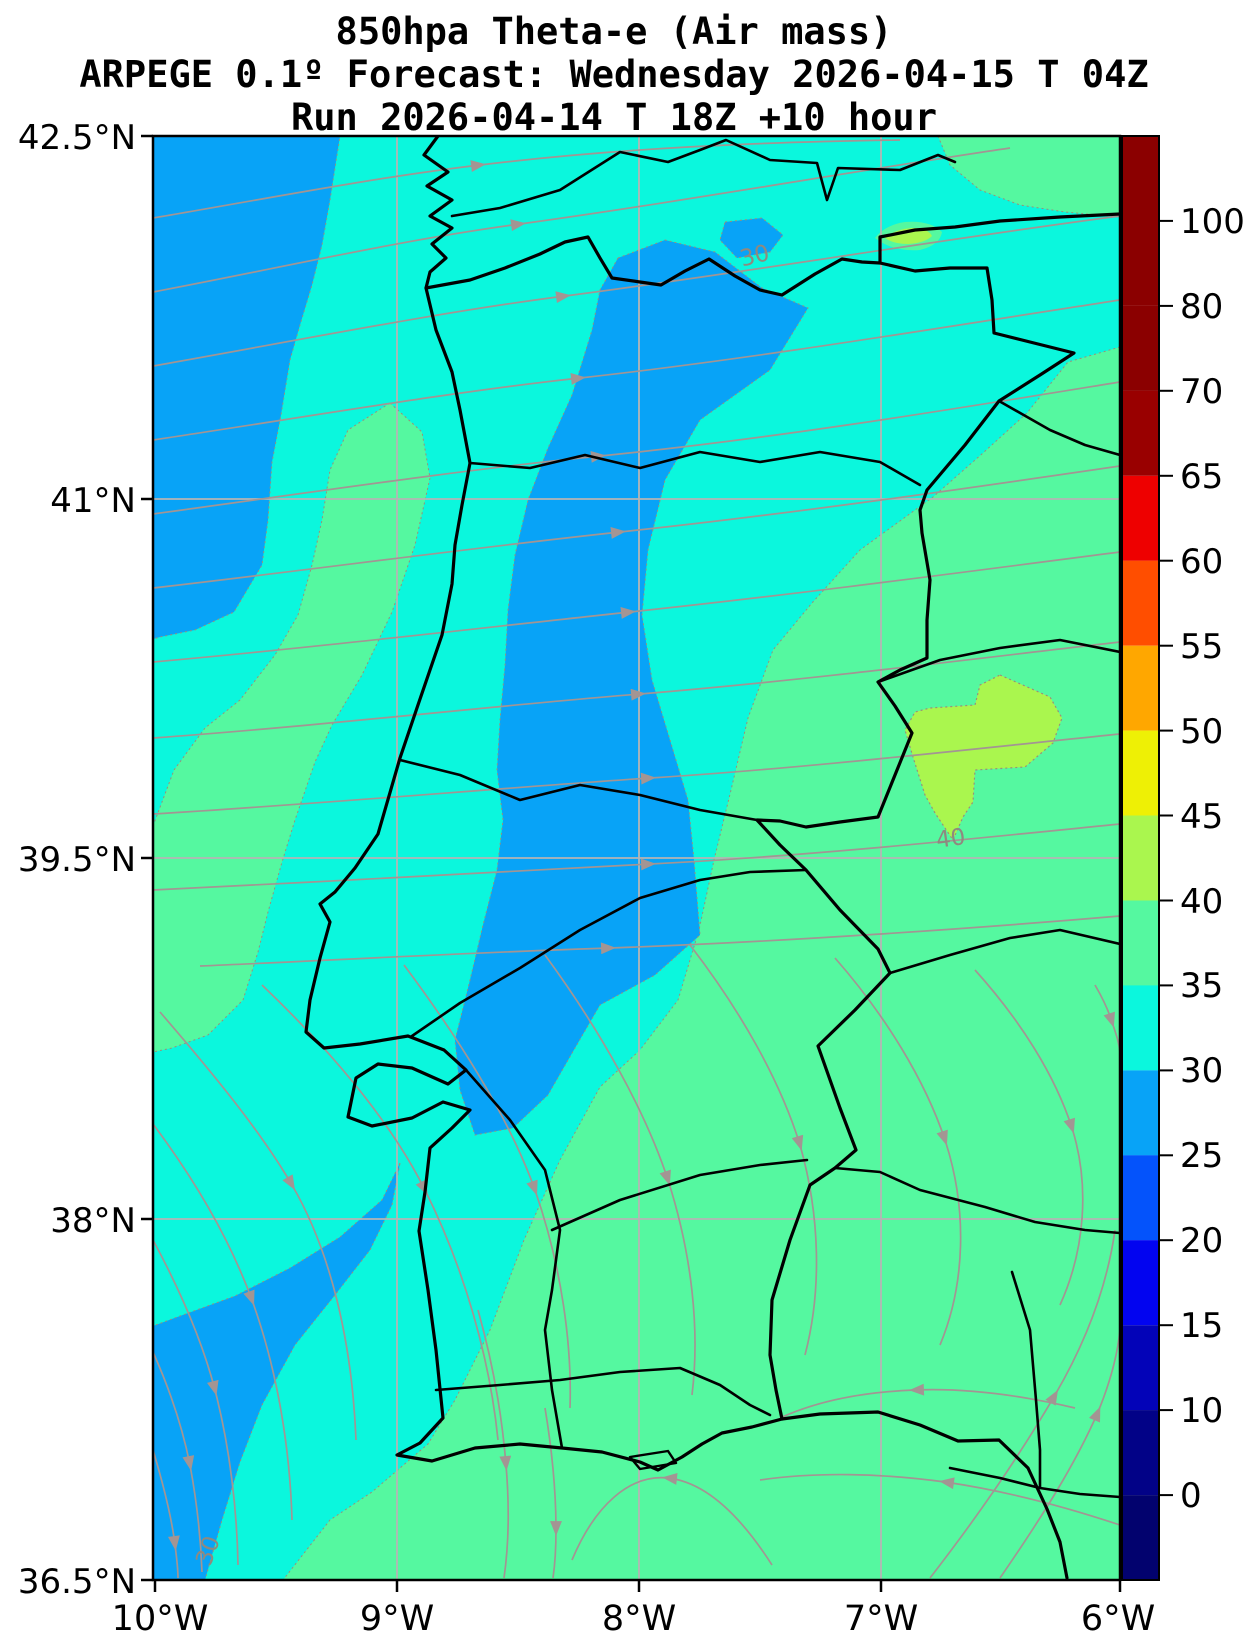 Image resolution: width=1259 pixels, height=1646 pixels. Describe the element at coordinates (695, 468) in the screenshot. I see `border-district-douro` at that location.